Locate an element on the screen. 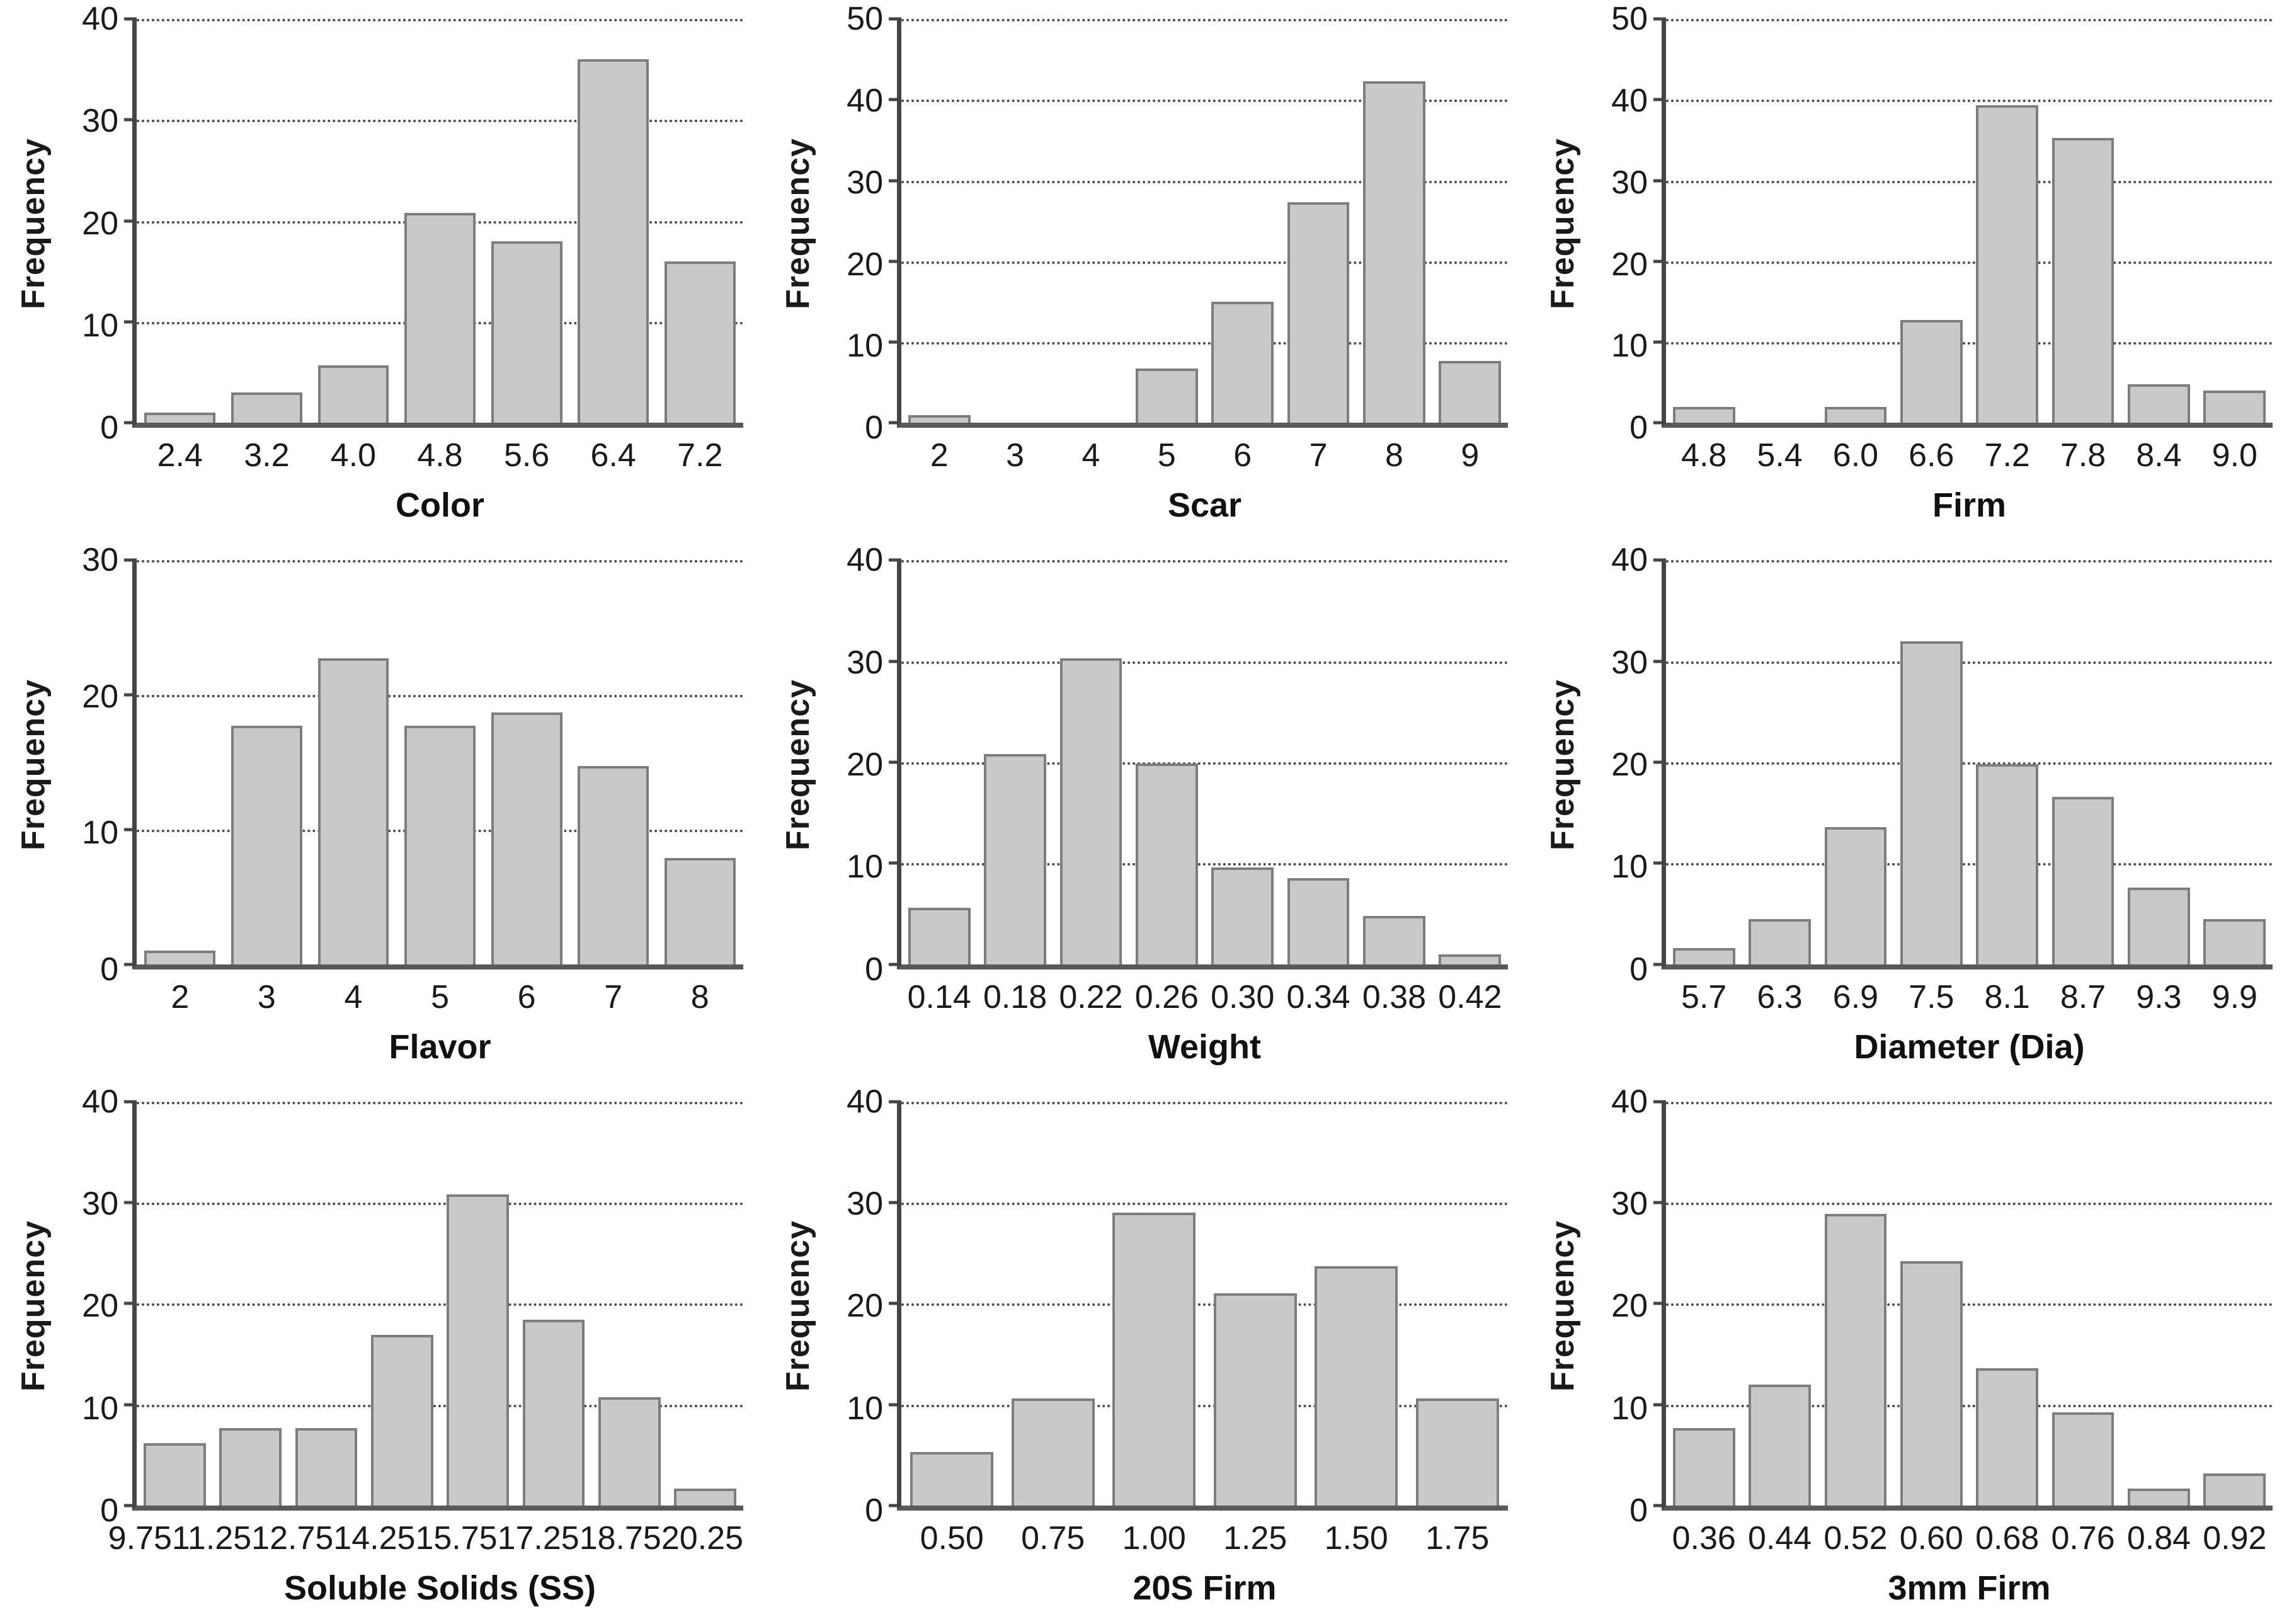  x-axis-tick-labels: 0.50 0.75 1.00 1.25 1.50 1.75 is located at coordinates (1204, 1538).